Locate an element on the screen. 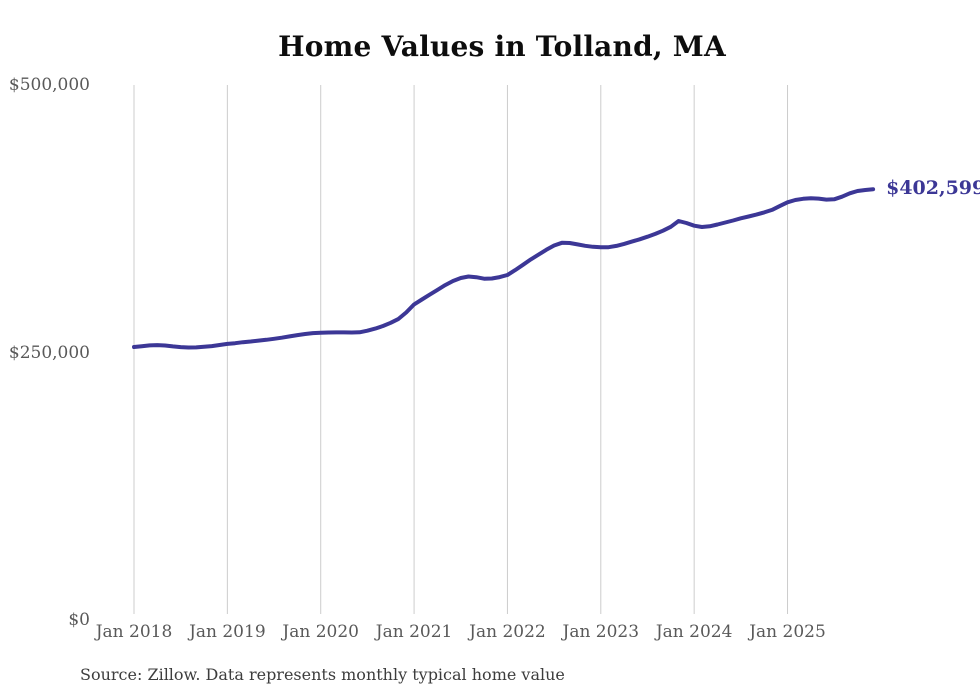 The height and width of the screenshot is (699, 980). x-tick-label: Jan 2018 is located at coordinates (134, 632).